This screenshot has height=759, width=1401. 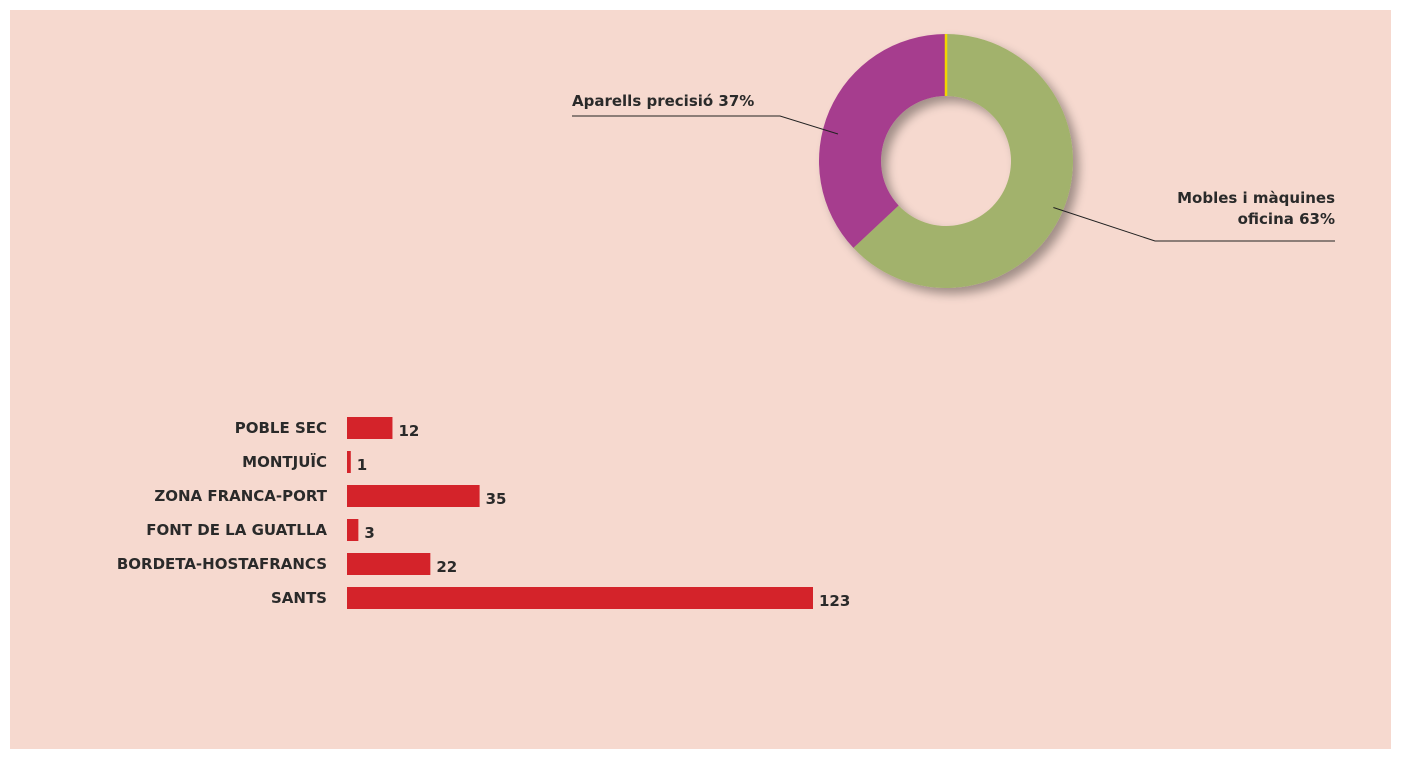 I want to click on bar-category-label: ZONA FRANCA-PORT, so click(x=240, y=496).